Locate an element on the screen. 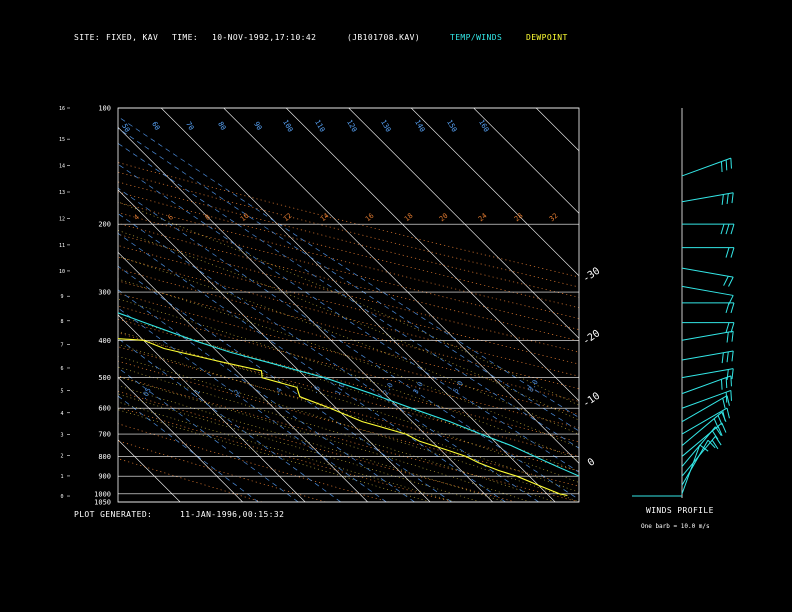 The width and height of the screenshot is (792, 612). plot-generated-value: 11-JAN-1996,00:15:32 is located at coordinates (232, 514).